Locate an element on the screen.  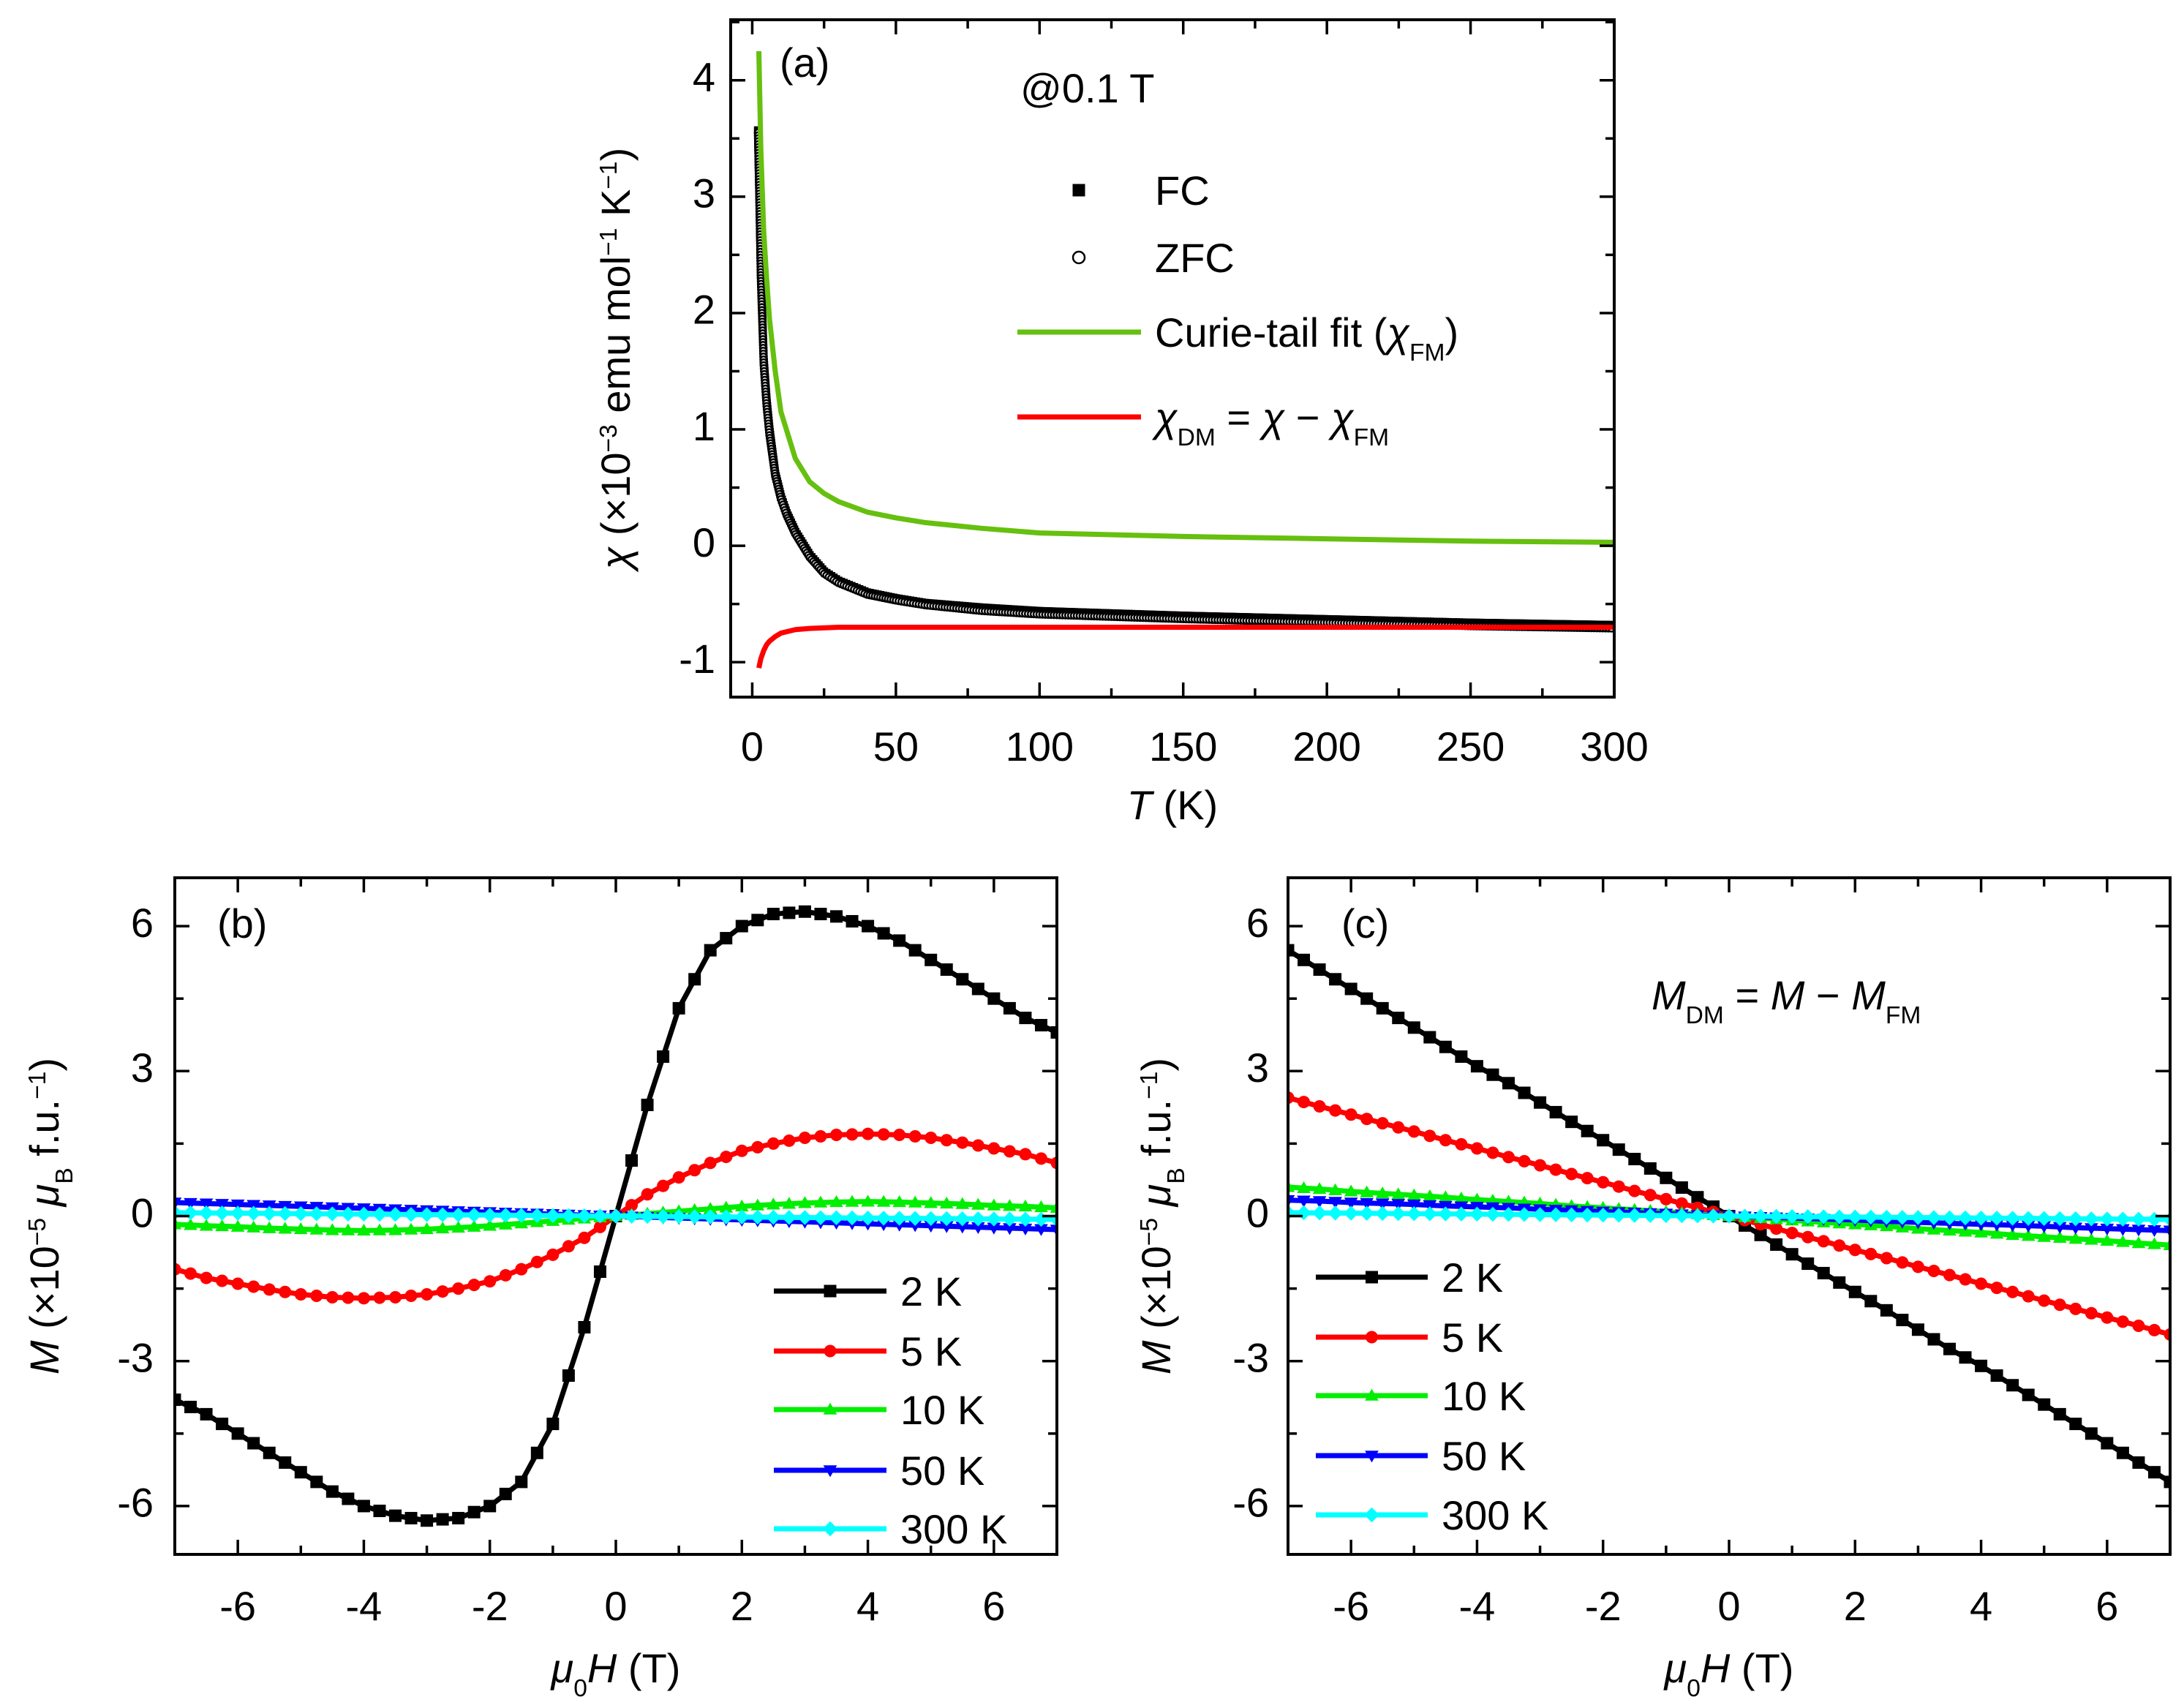
label-part: B is located at coordinates (1176, 1175).